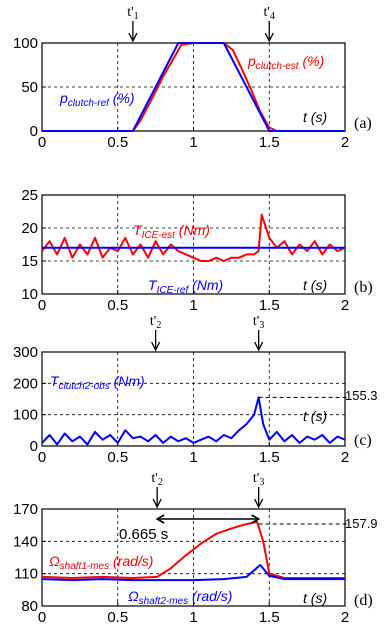  What do you see at coordinates (193, 617) in the screenshot?
I see `panel-d-x-tick-label: 1` at bounding box center [193, 617].